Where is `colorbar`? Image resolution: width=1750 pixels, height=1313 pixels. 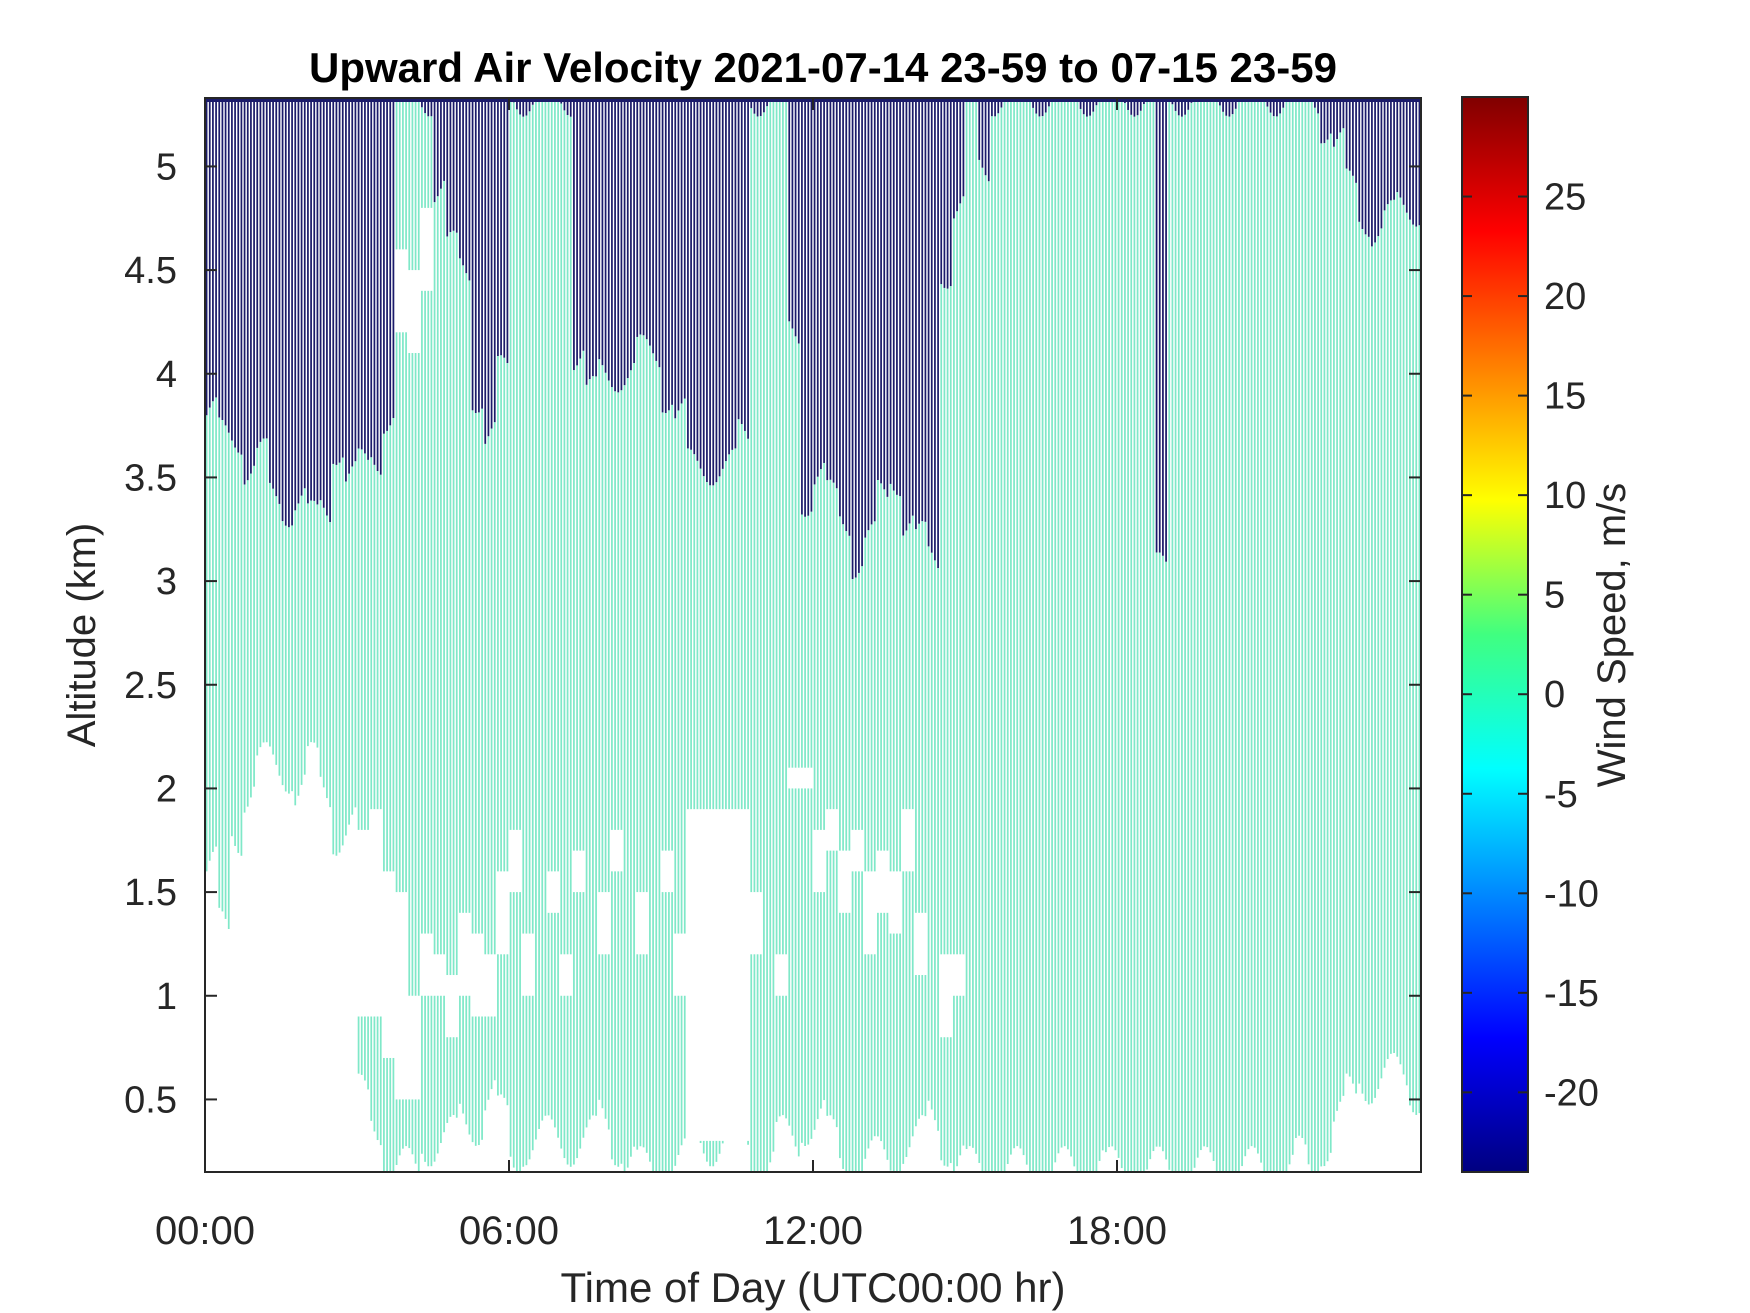 colorbar is located at coordinates (1495, 634).